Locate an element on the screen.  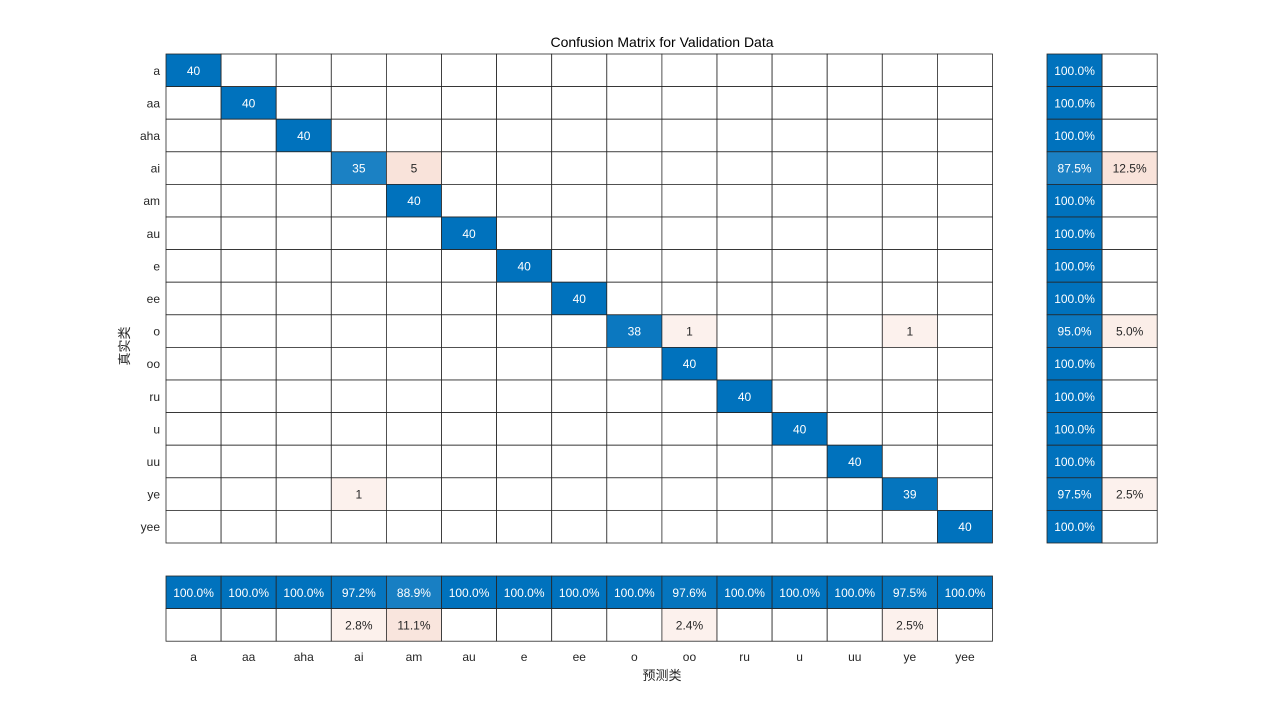
x-tick-label: ru is located at coordinates (744, 657).